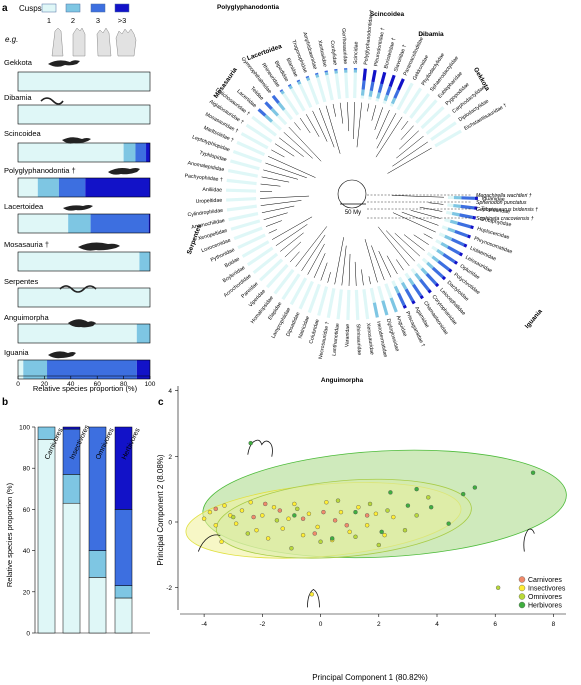 The image size is (581, 685). I want to click on tip-bar-blanidae, so click(299, 82).